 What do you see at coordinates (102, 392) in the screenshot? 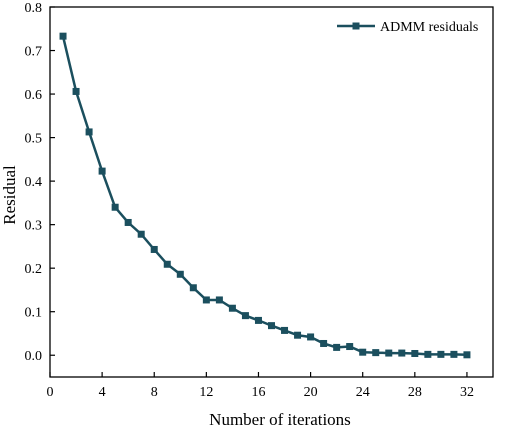
I see `x-tick-label: 4` at bounding box center [102, 392].